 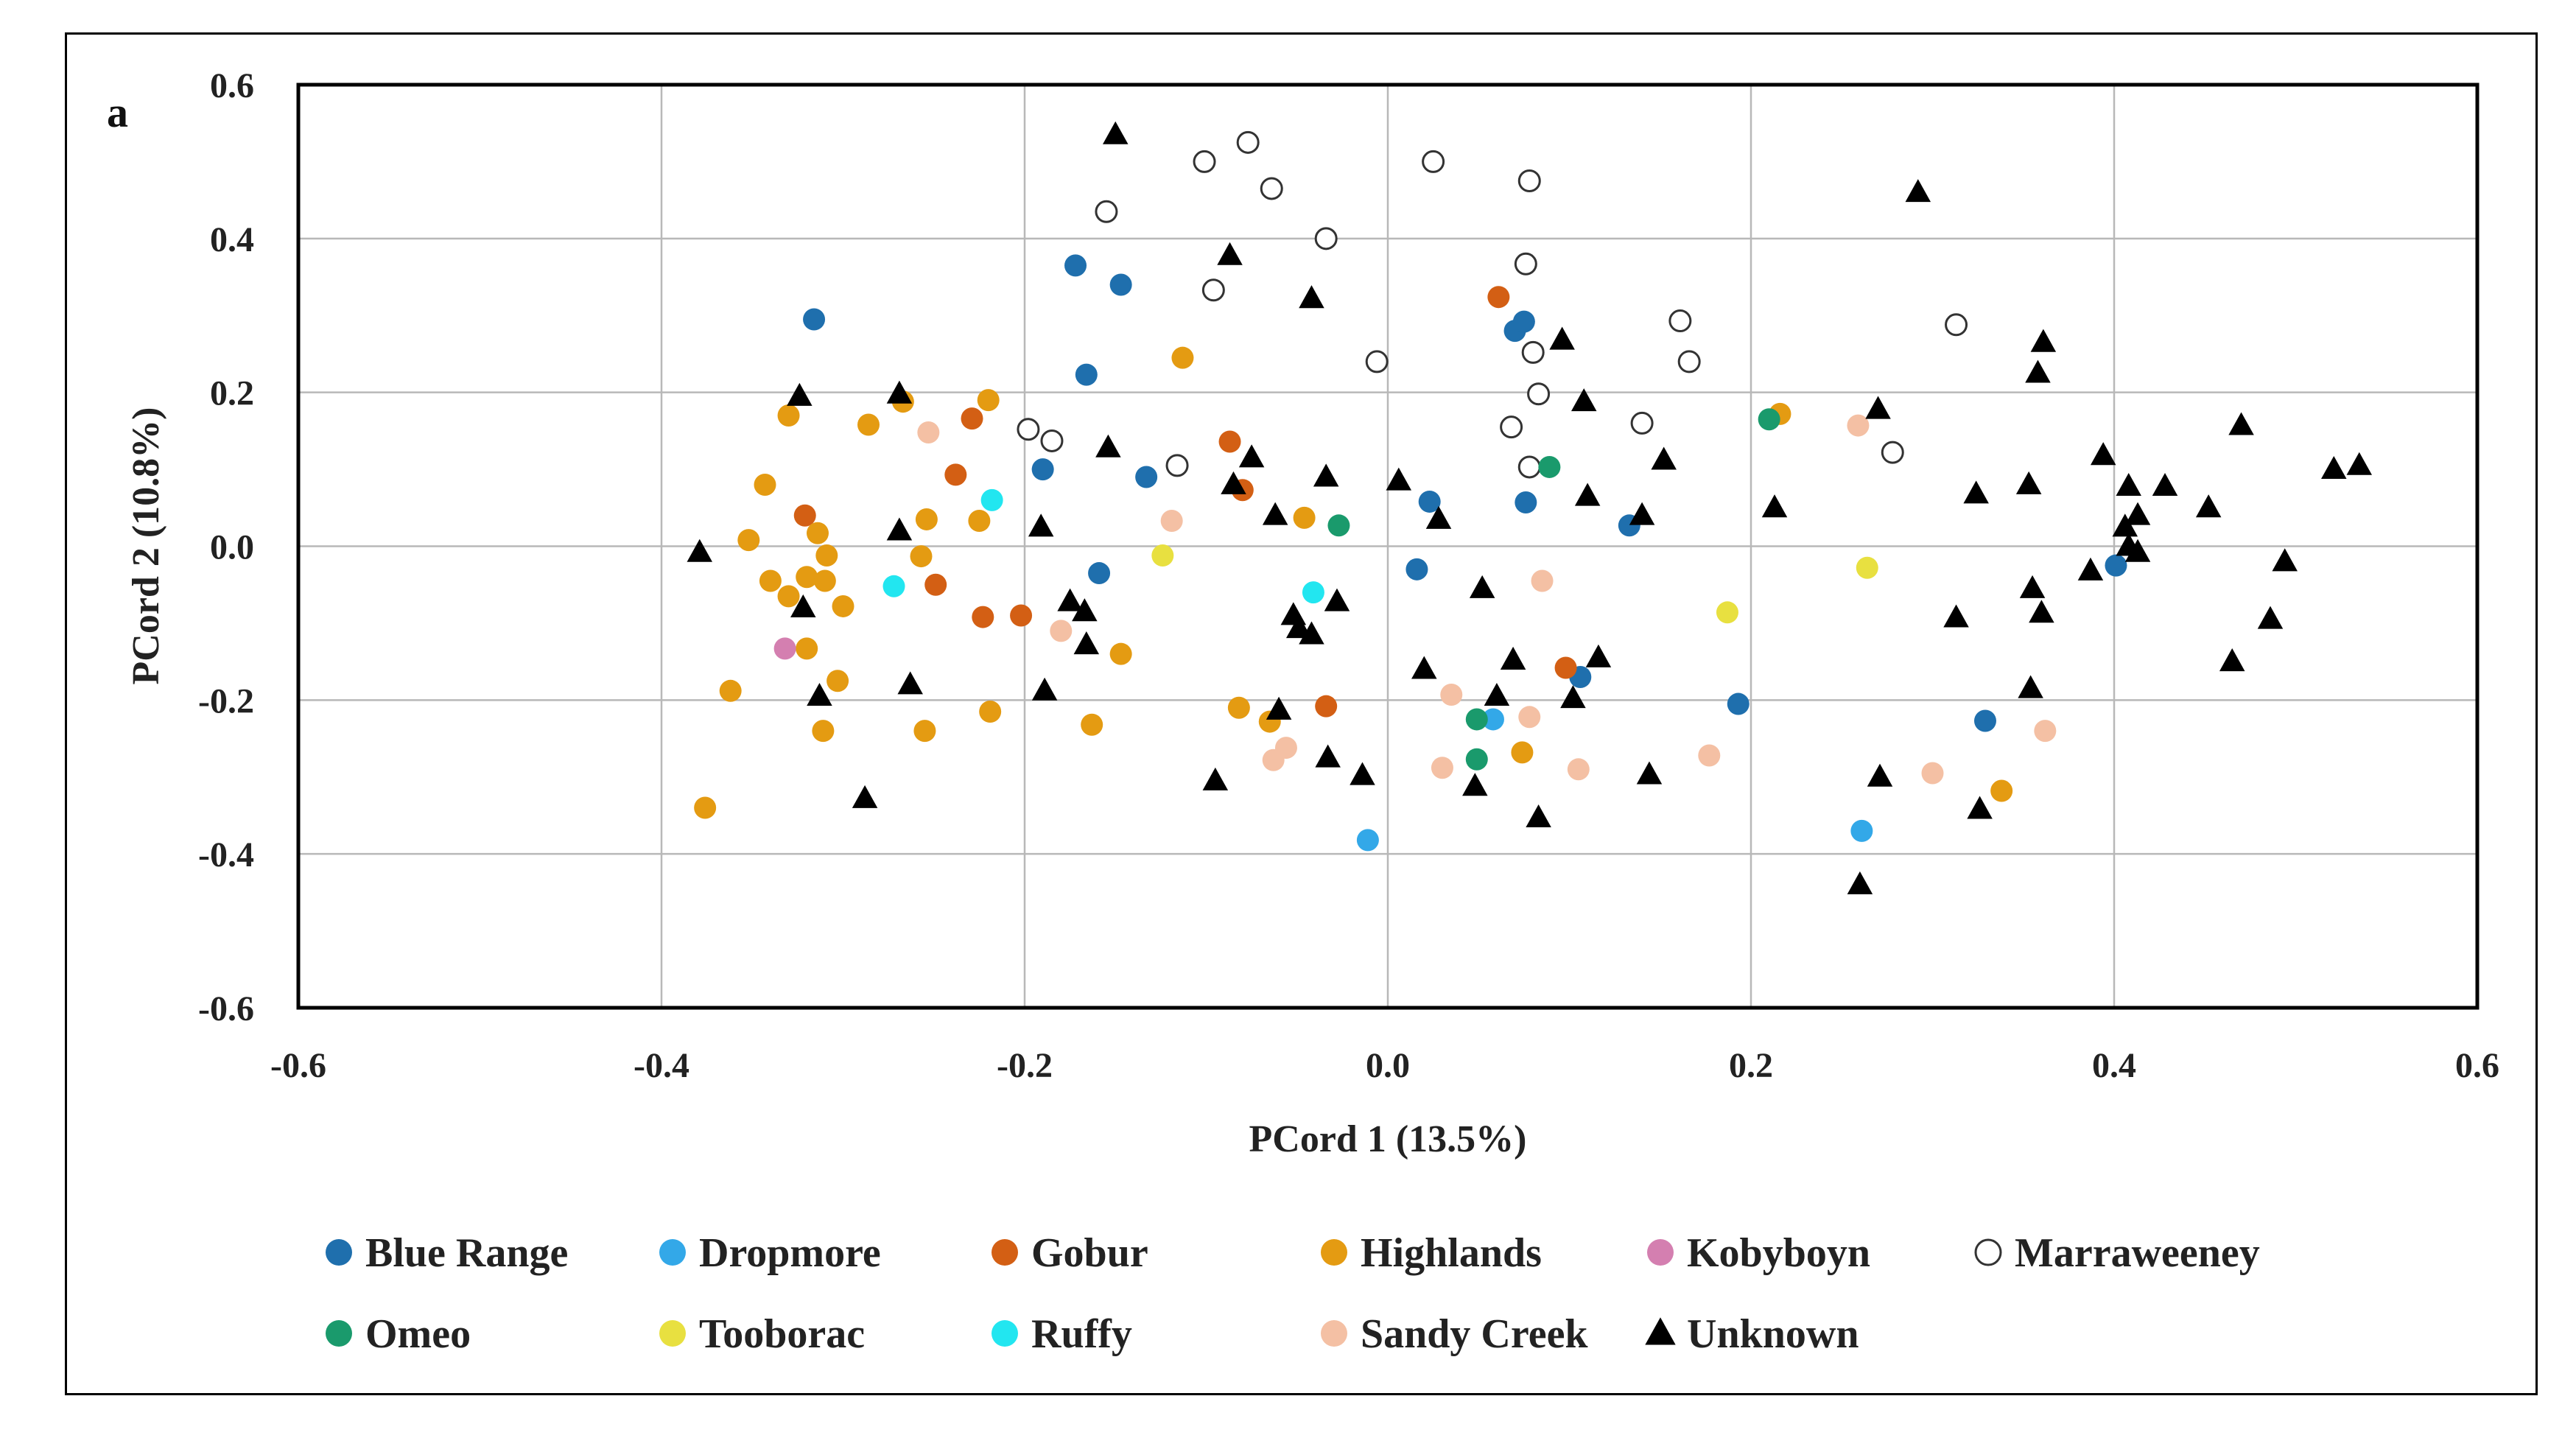 What do you see at coordinates (1487, 599) in the screenshot?
I see `series-sandy-creek` at bounding box center [1487, 599].